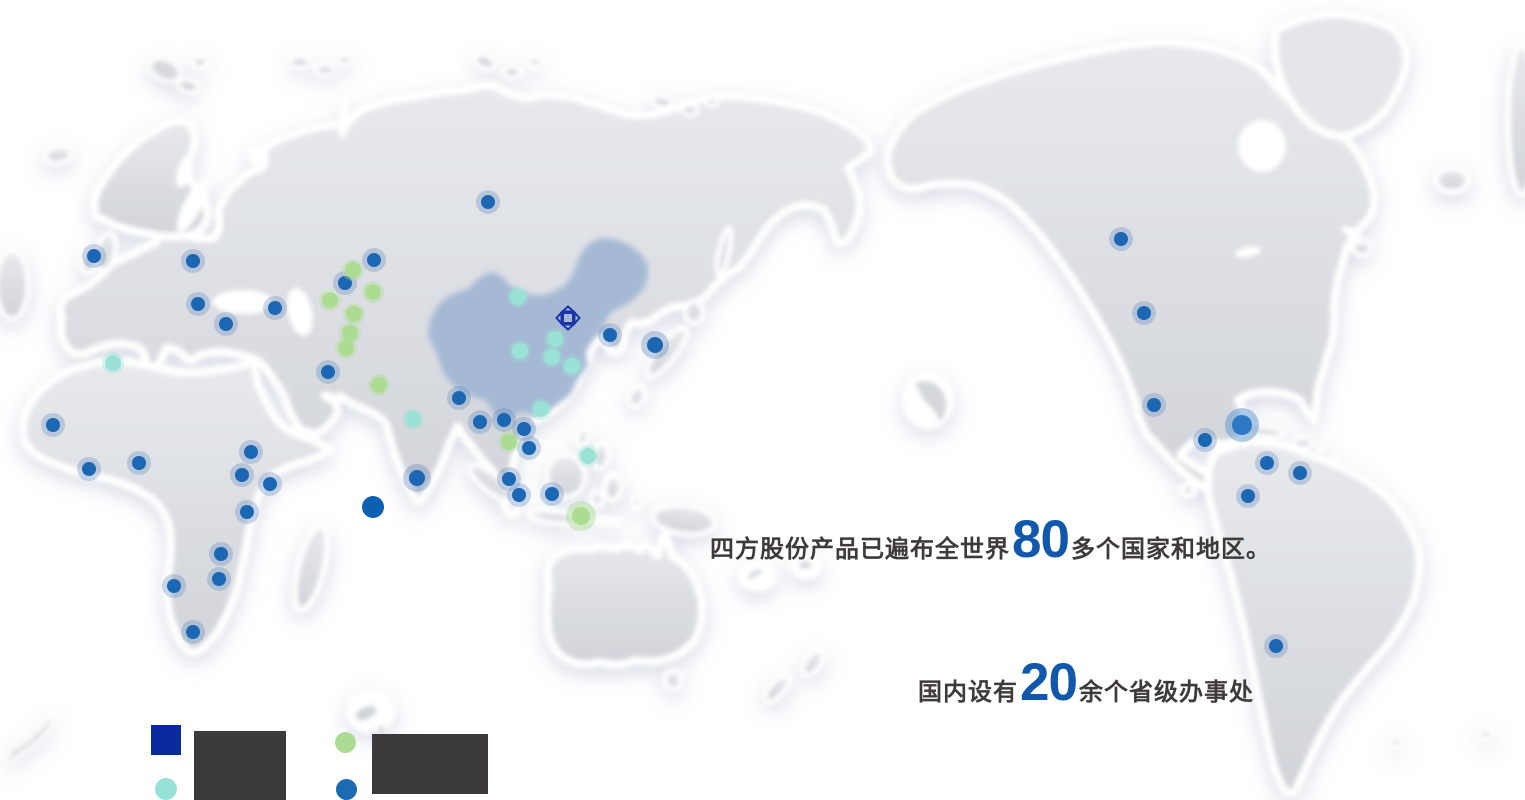  Describe the element at coordinates (1362, 248) in the screenshot. I see `island-newfoundland` at that location.